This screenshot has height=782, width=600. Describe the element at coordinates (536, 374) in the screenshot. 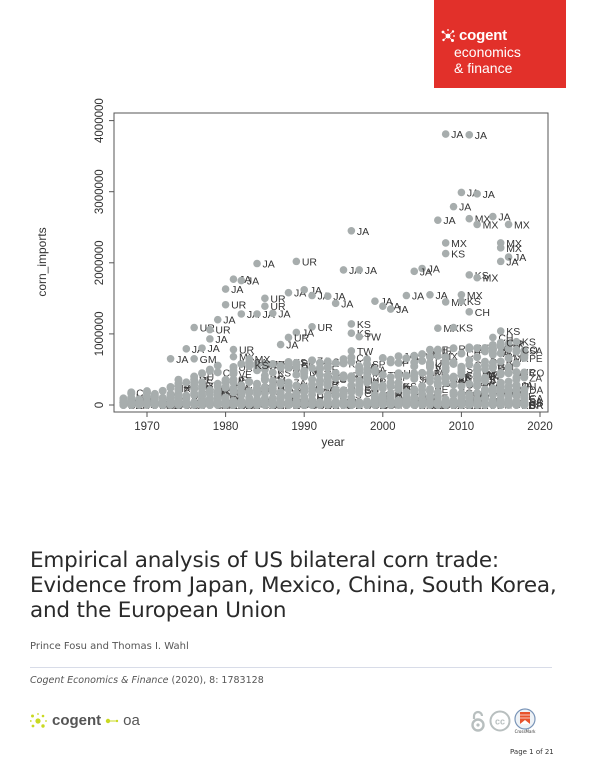

I see `svg-text: CO` at that location.